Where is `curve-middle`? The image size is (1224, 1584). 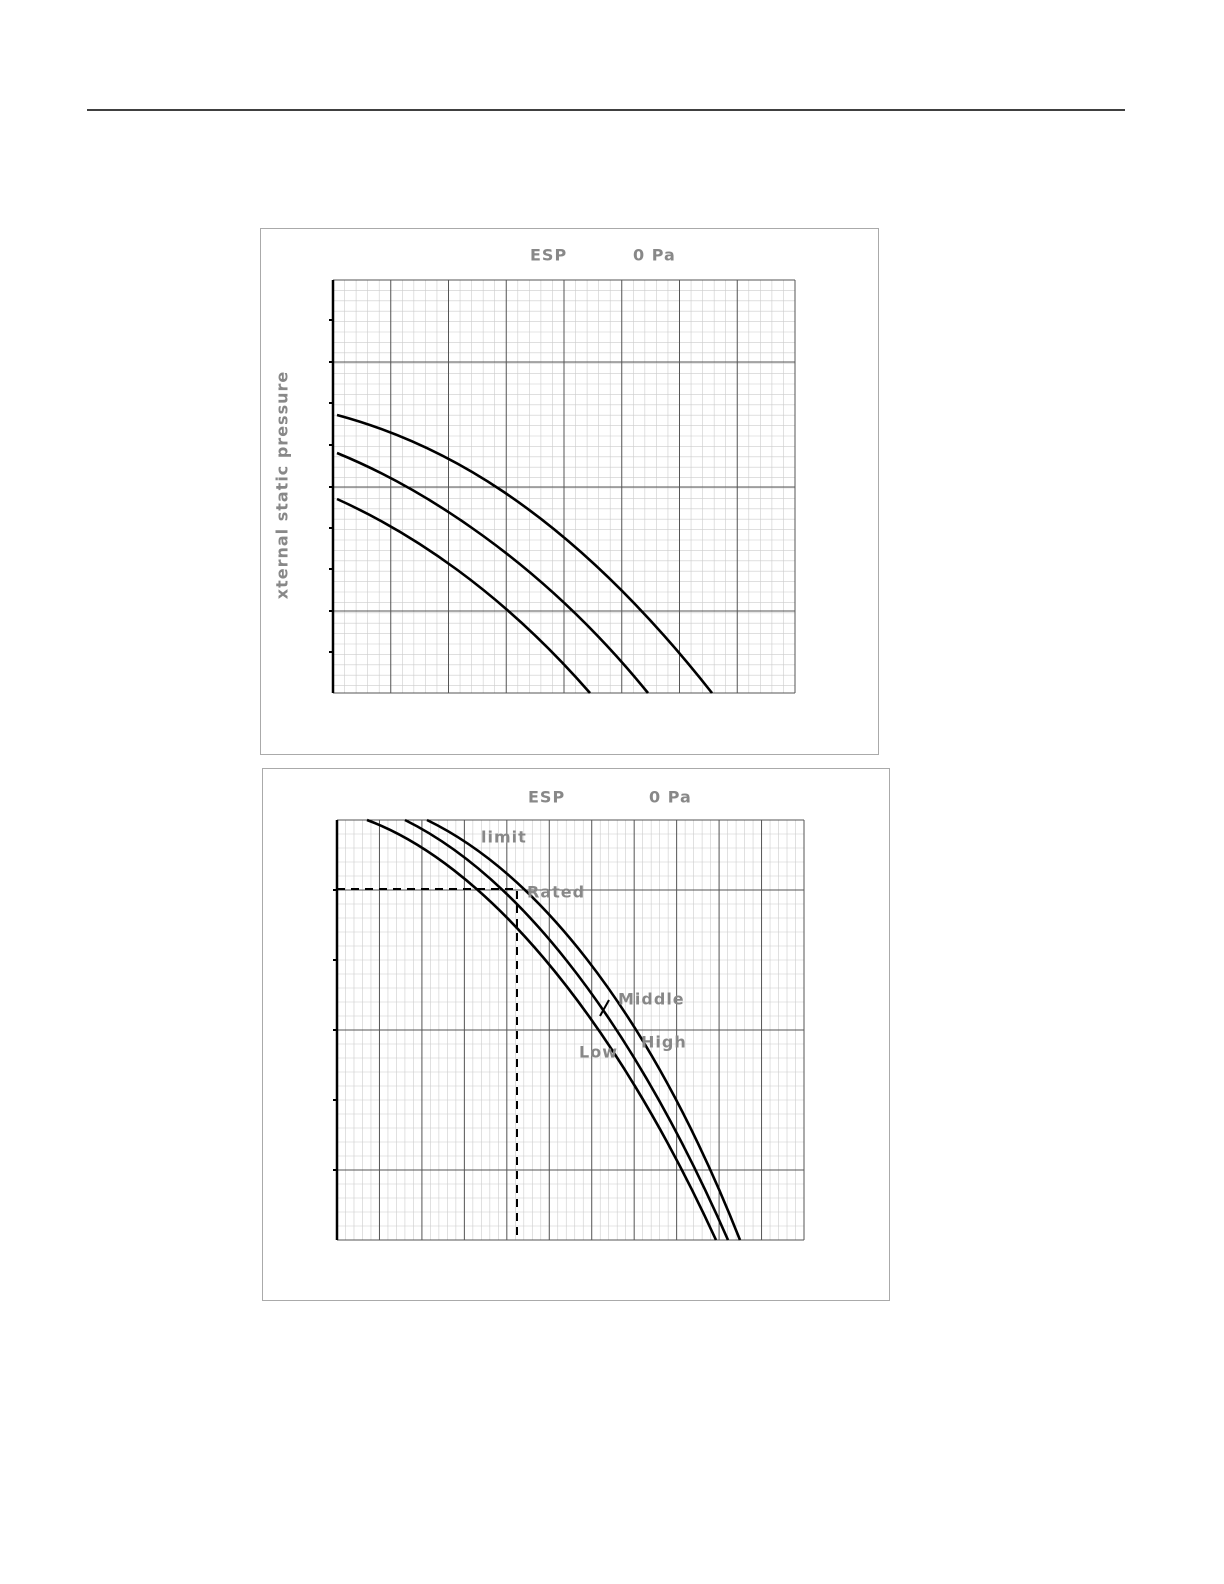 curve-middle is located at coordinates (567, 1029).